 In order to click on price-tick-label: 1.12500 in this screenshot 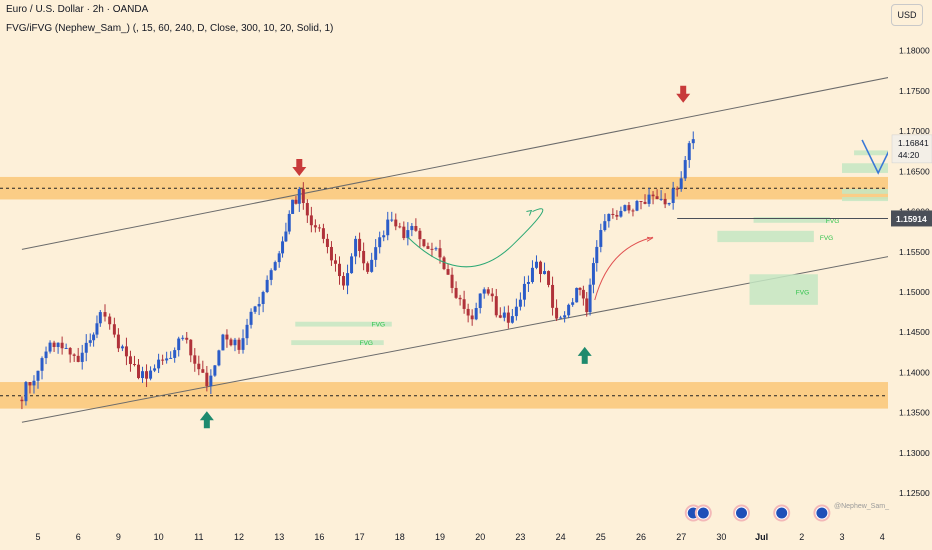, I will do `click(914, 493)`.